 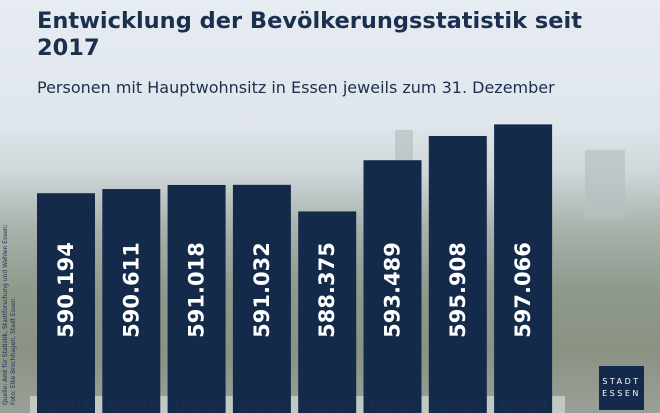 I want to click on data-label: 591.018, so click(x=197, y=290).